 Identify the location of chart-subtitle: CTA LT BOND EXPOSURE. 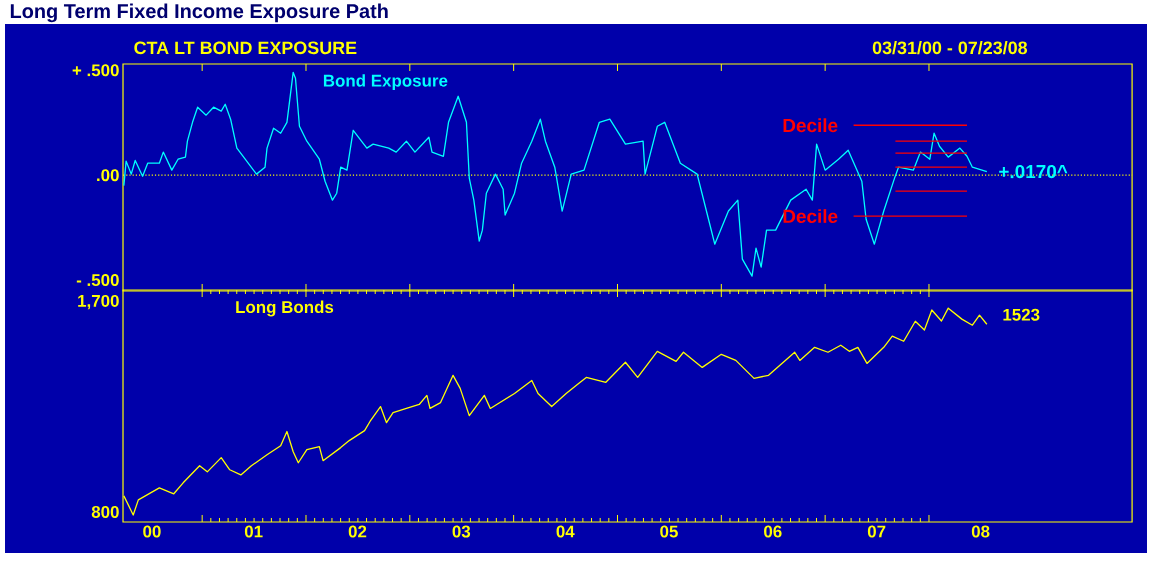
(245, 48).